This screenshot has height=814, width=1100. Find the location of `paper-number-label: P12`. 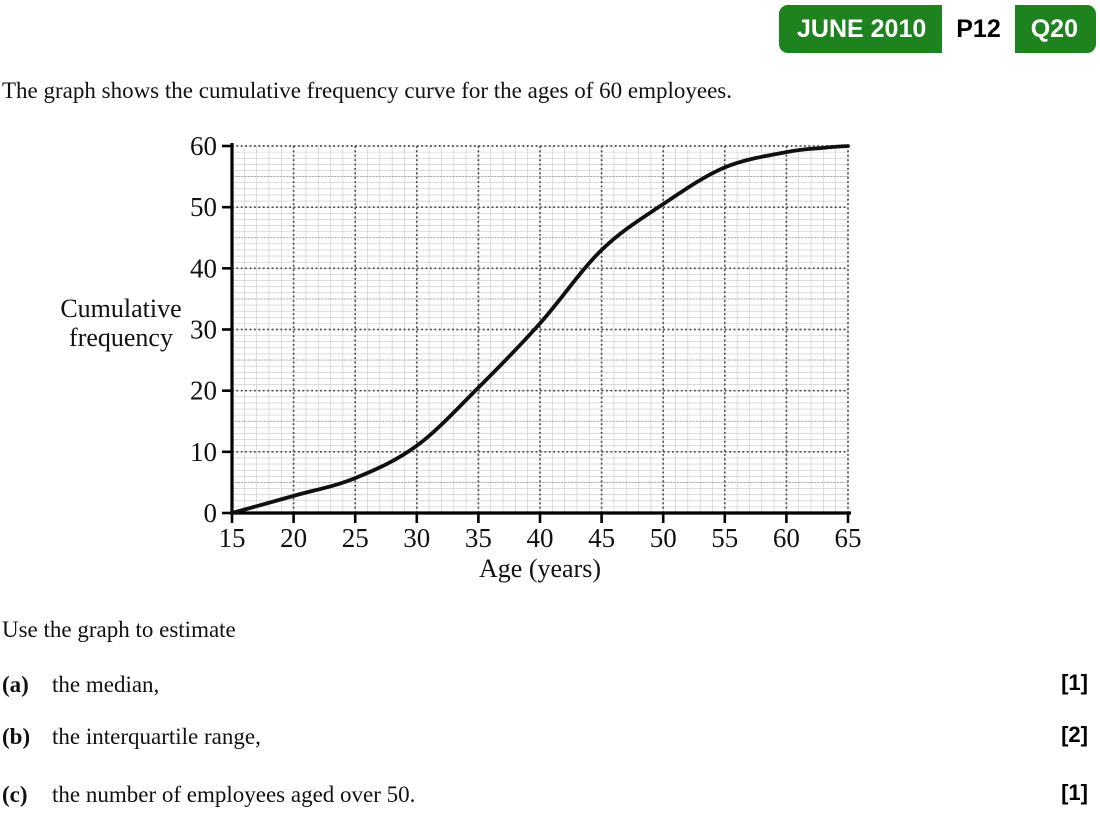

paper-number-label: P12 is located at coordinates (978, 29).